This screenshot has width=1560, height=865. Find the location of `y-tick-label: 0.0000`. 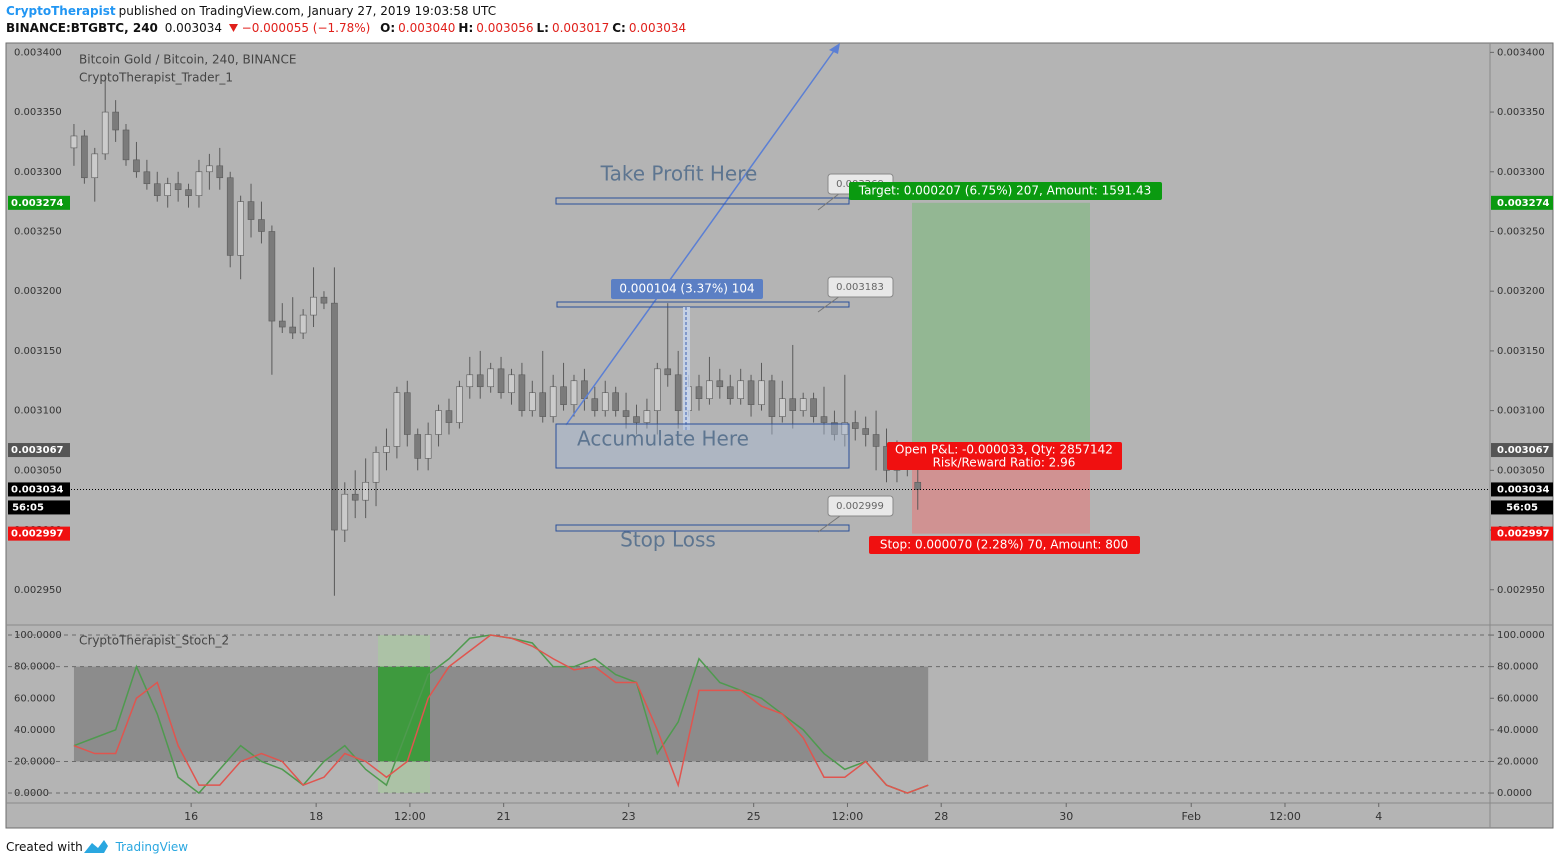

y-tick-label: 0.0000 is located at coordinates (31, 793).